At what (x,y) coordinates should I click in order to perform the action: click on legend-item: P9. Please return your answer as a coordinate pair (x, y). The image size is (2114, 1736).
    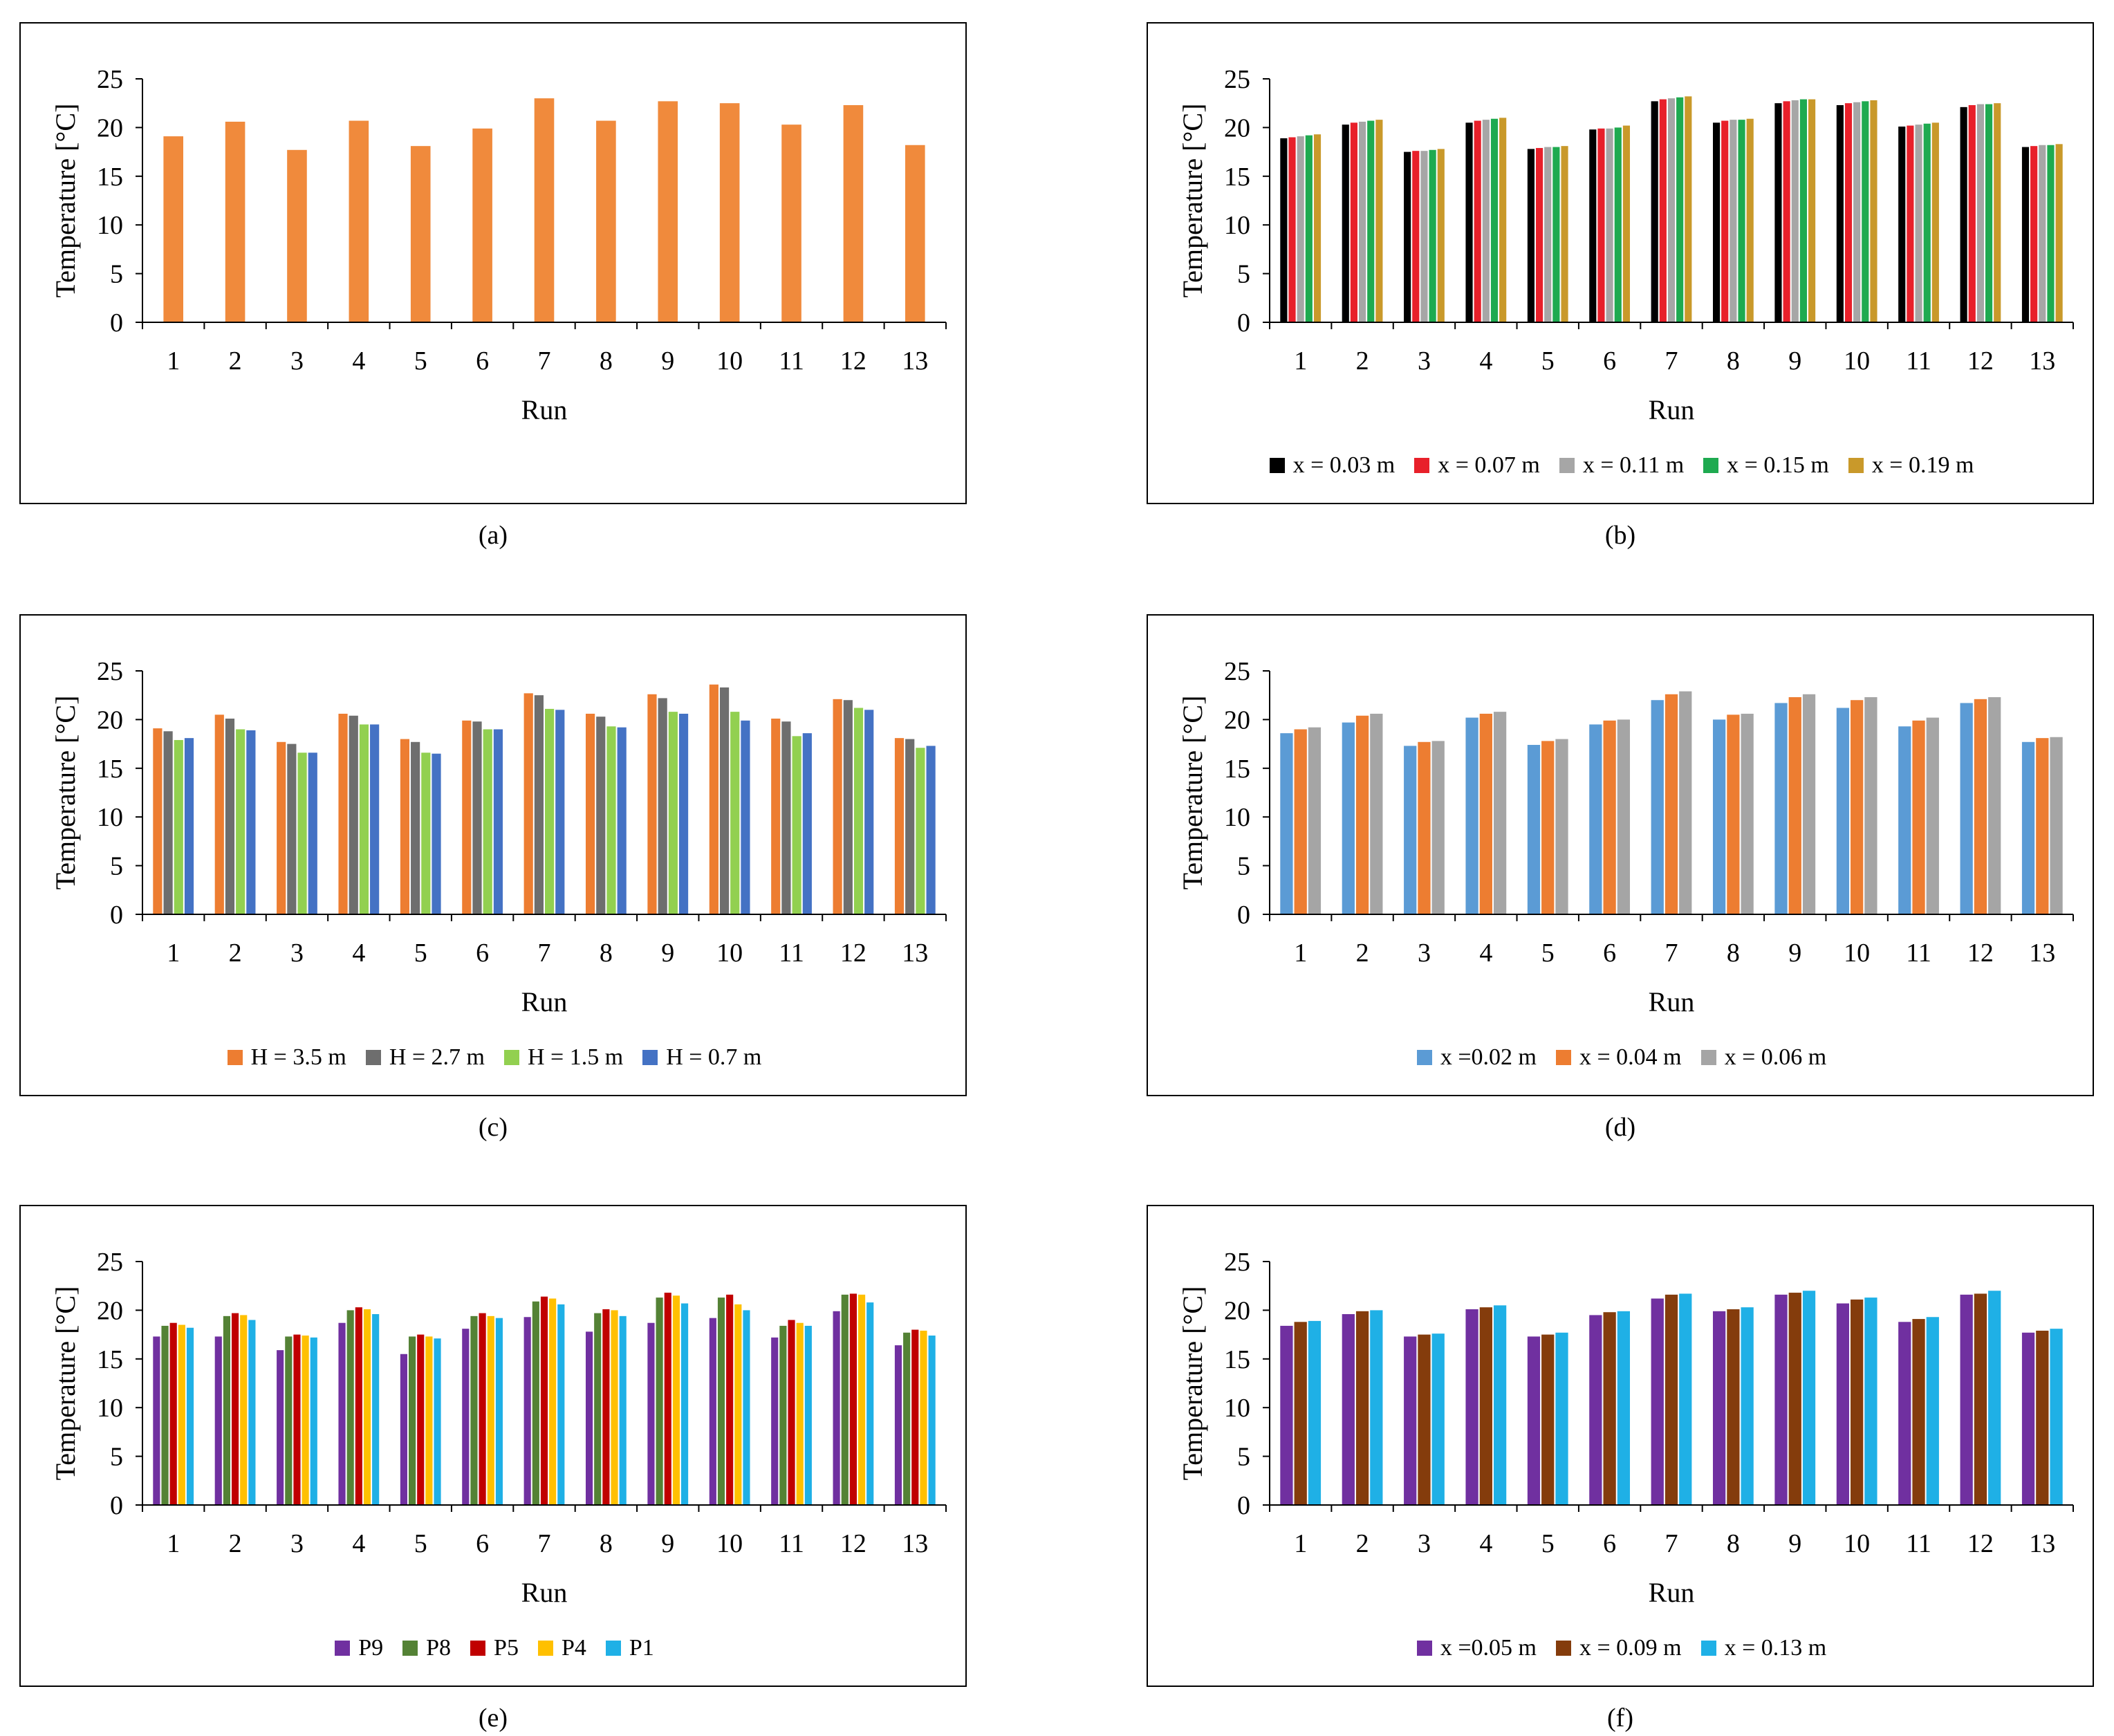
    Looking at the image, I should click on (359, 1648).